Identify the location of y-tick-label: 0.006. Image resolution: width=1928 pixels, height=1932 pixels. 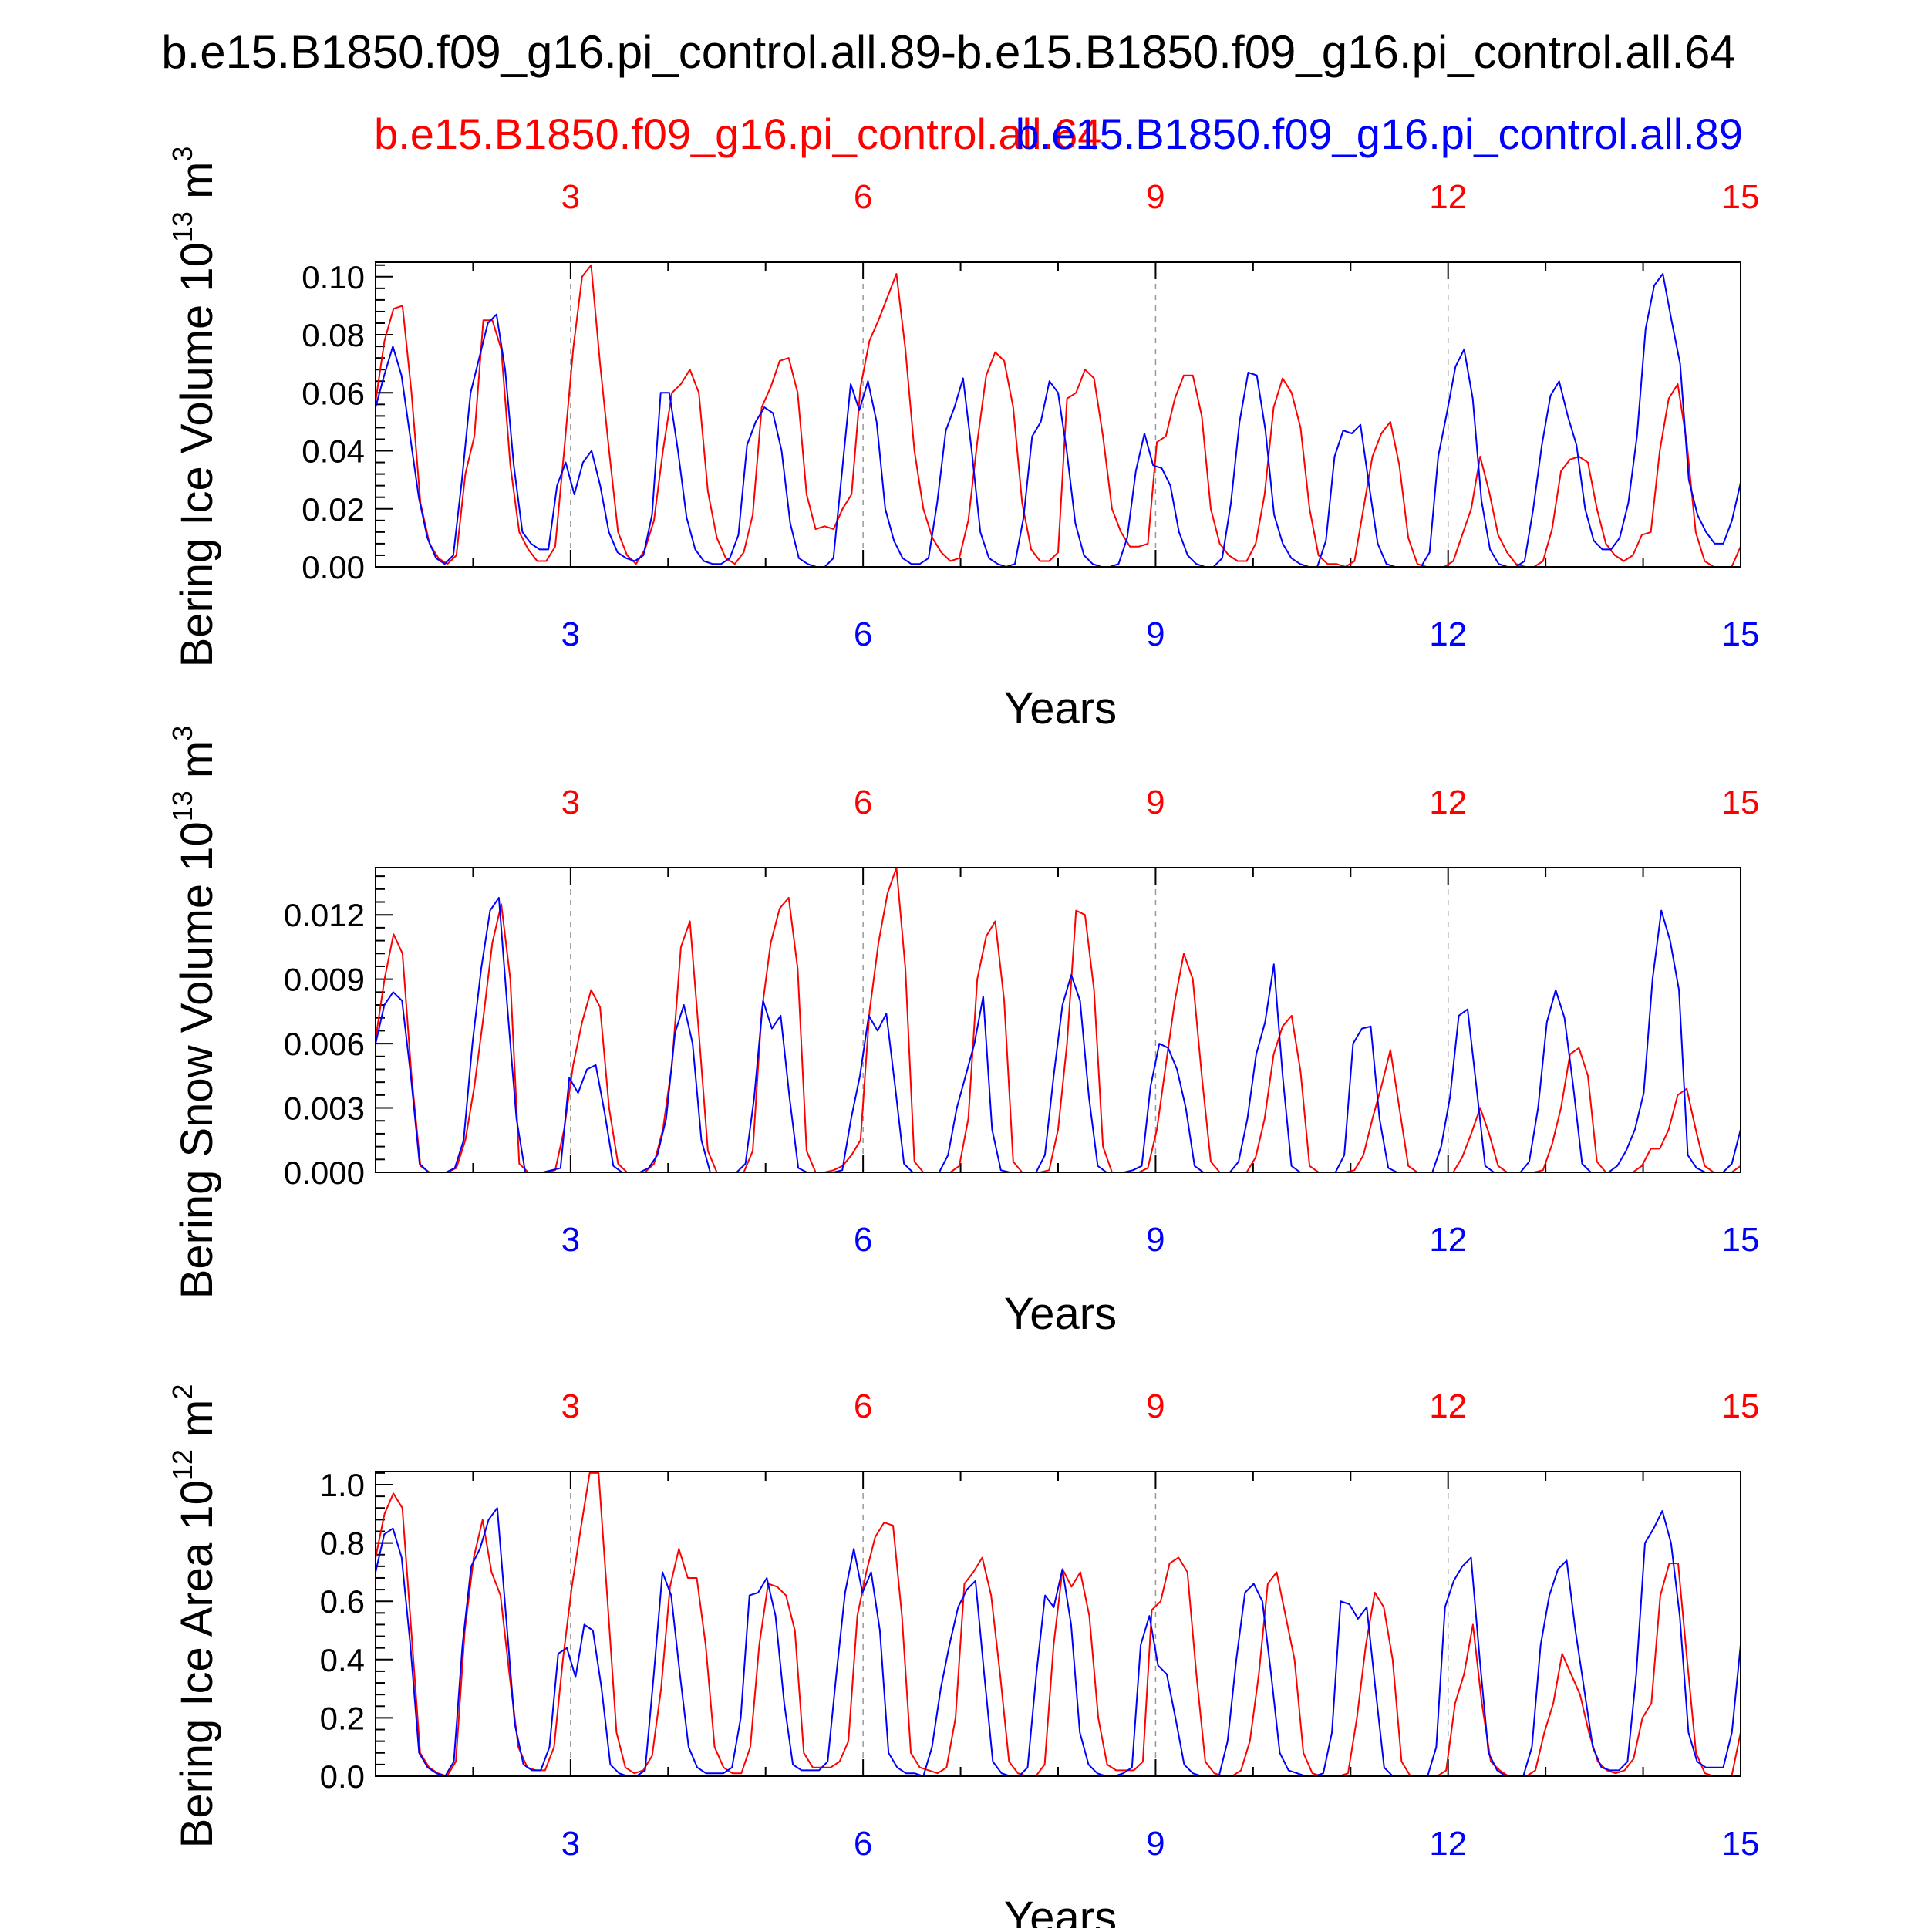
(324, 1044).